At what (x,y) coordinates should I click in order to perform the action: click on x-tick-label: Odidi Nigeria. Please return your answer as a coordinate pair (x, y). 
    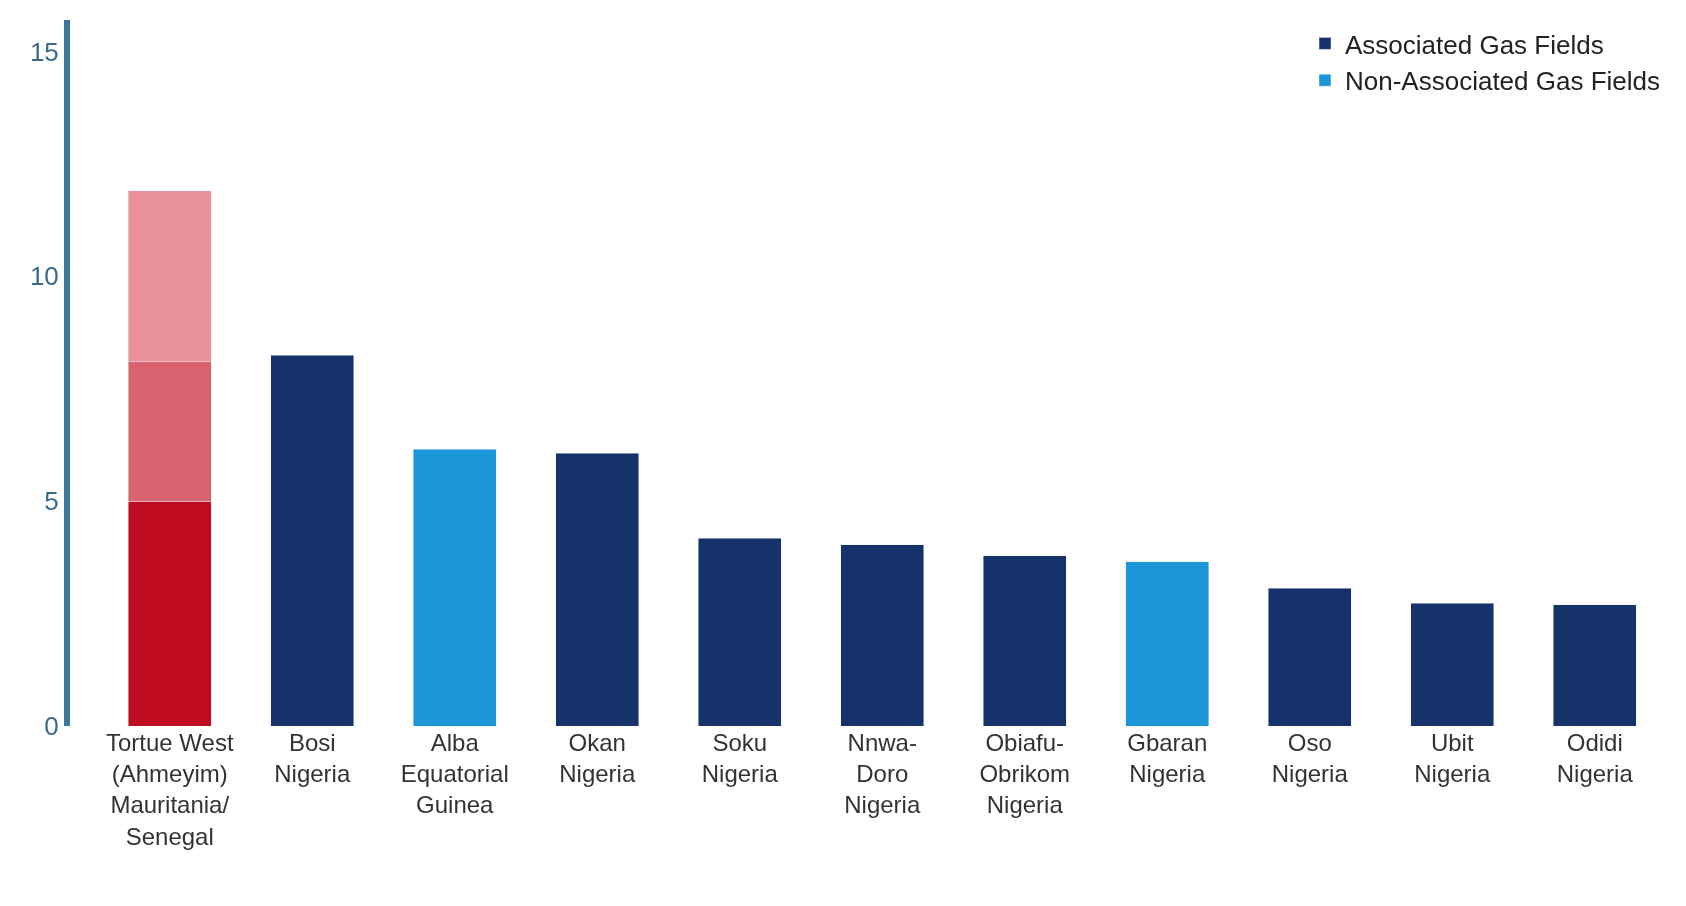
    Looking at the image, I should click on (1595, 758).